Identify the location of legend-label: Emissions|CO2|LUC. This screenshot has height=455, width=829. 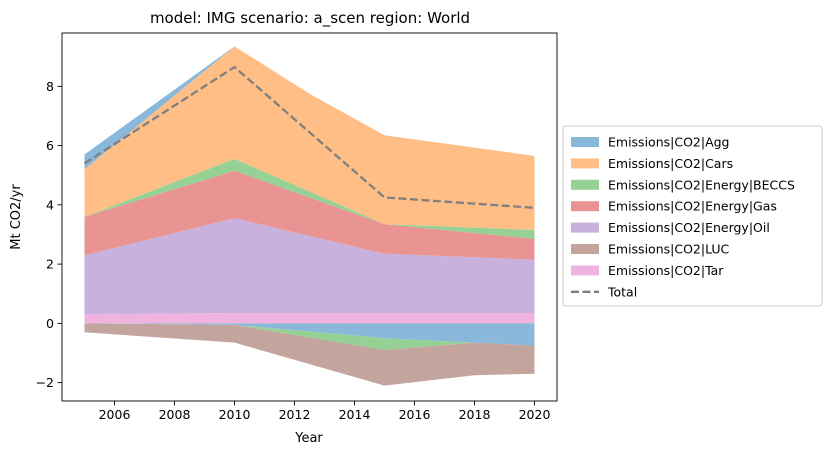
(669, 249).